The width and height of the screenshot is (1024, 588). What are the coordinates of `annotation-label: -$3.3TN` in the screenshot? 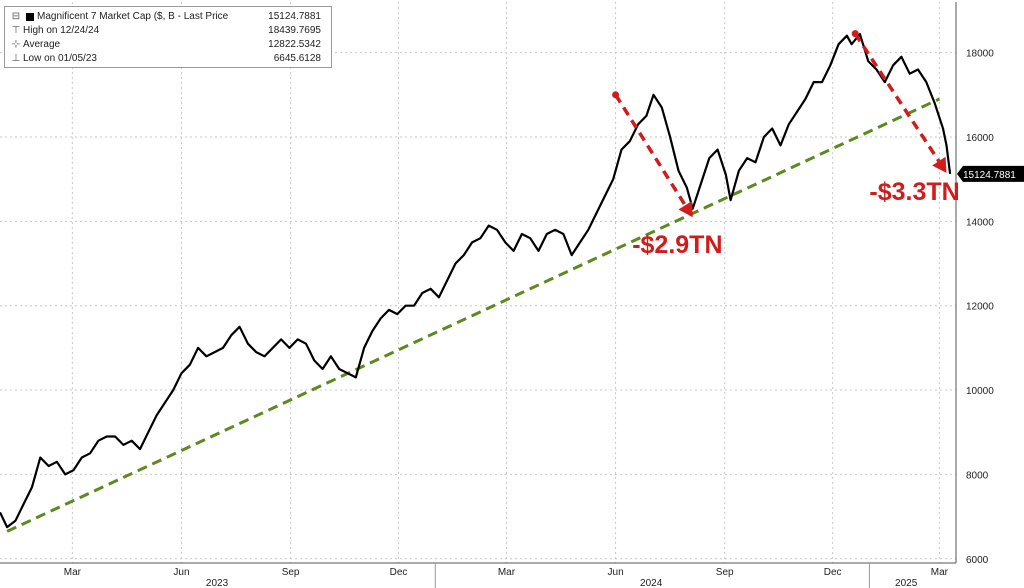 It's located at (914, 192).